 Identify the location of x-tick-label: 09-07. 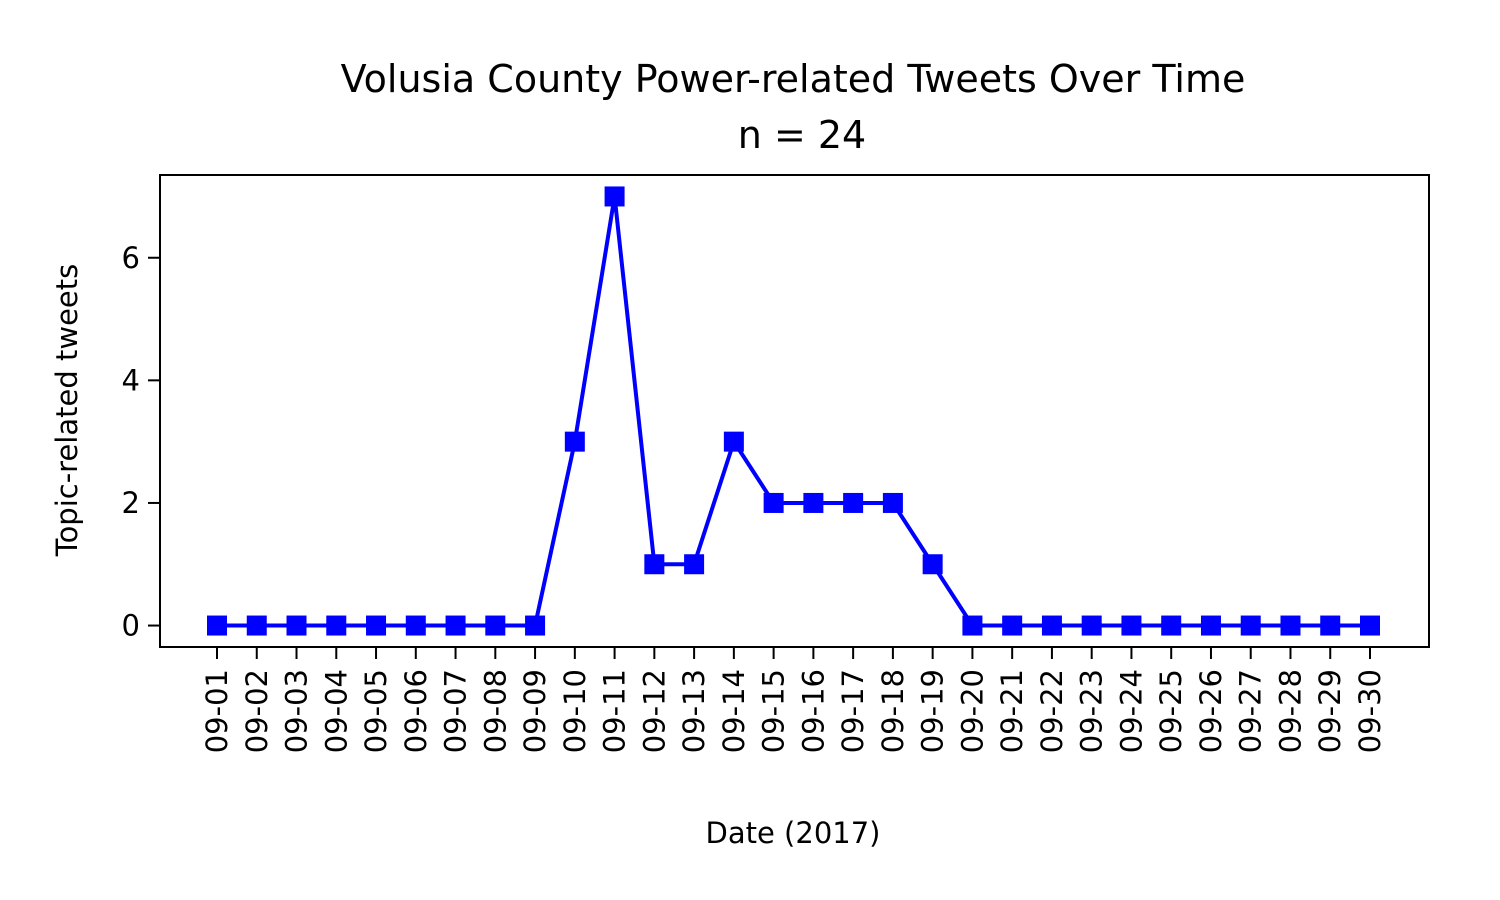
(456, 711).